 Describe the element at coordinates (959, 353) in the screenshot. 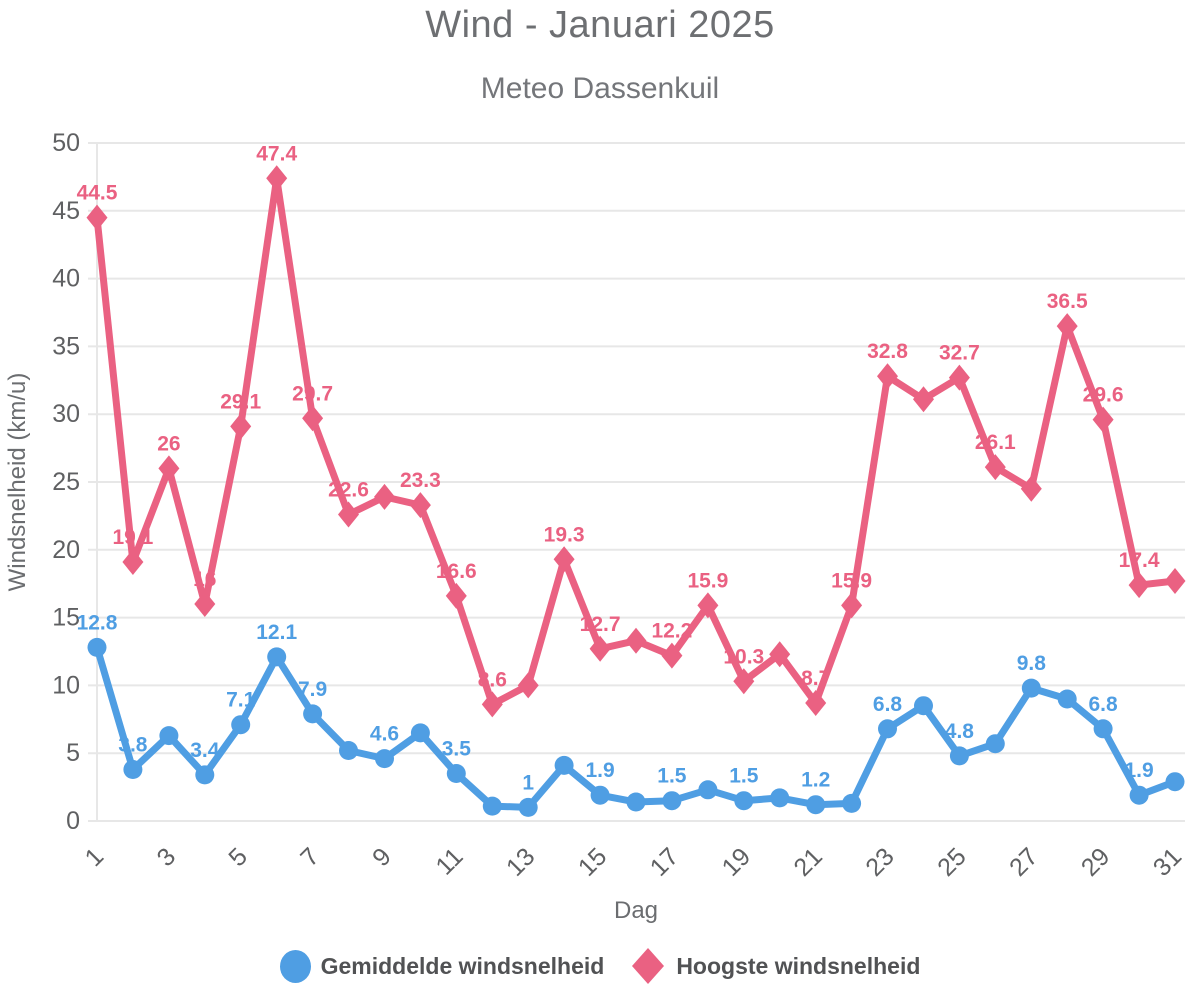

I see `max-wind-point-label: 32.7` at that location.